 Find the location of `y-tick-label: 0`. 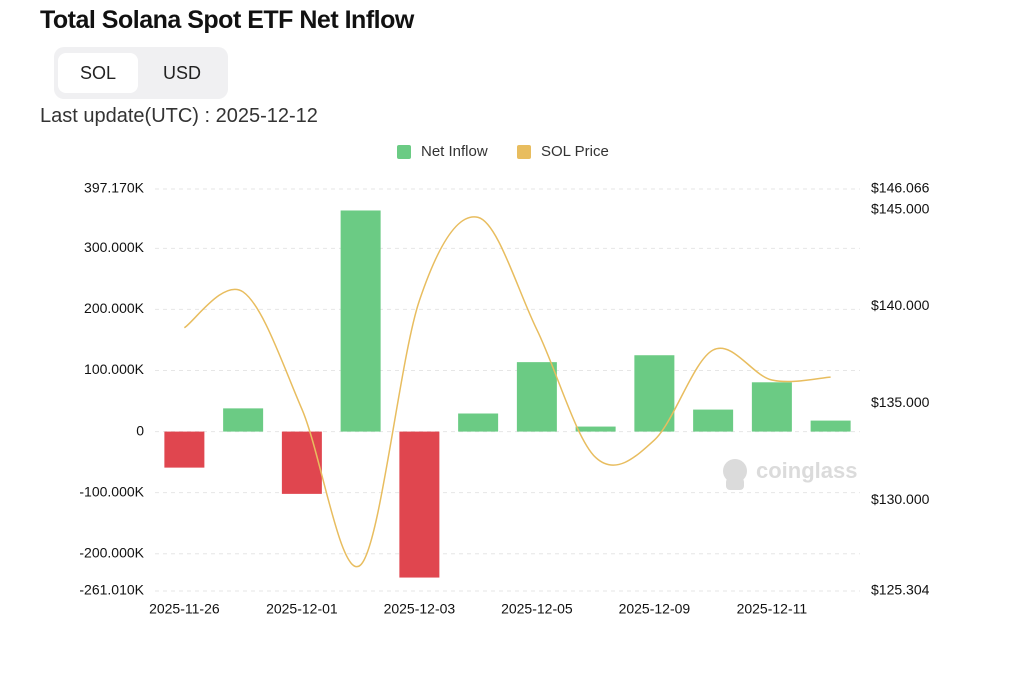

y-tick-label: 0 is located at coordinates (140, 430).